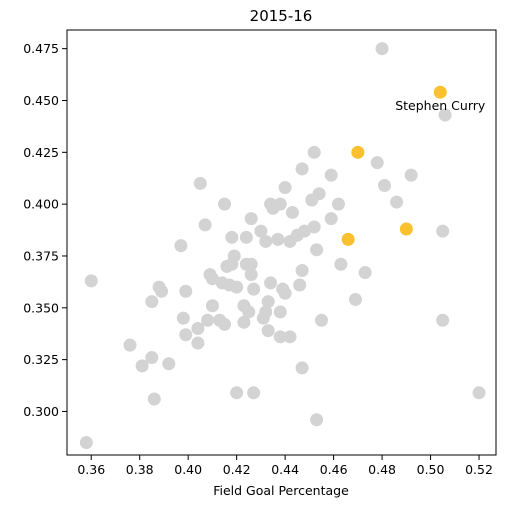  I want to click on x-tick-label: 0.42, so click(237, 469).